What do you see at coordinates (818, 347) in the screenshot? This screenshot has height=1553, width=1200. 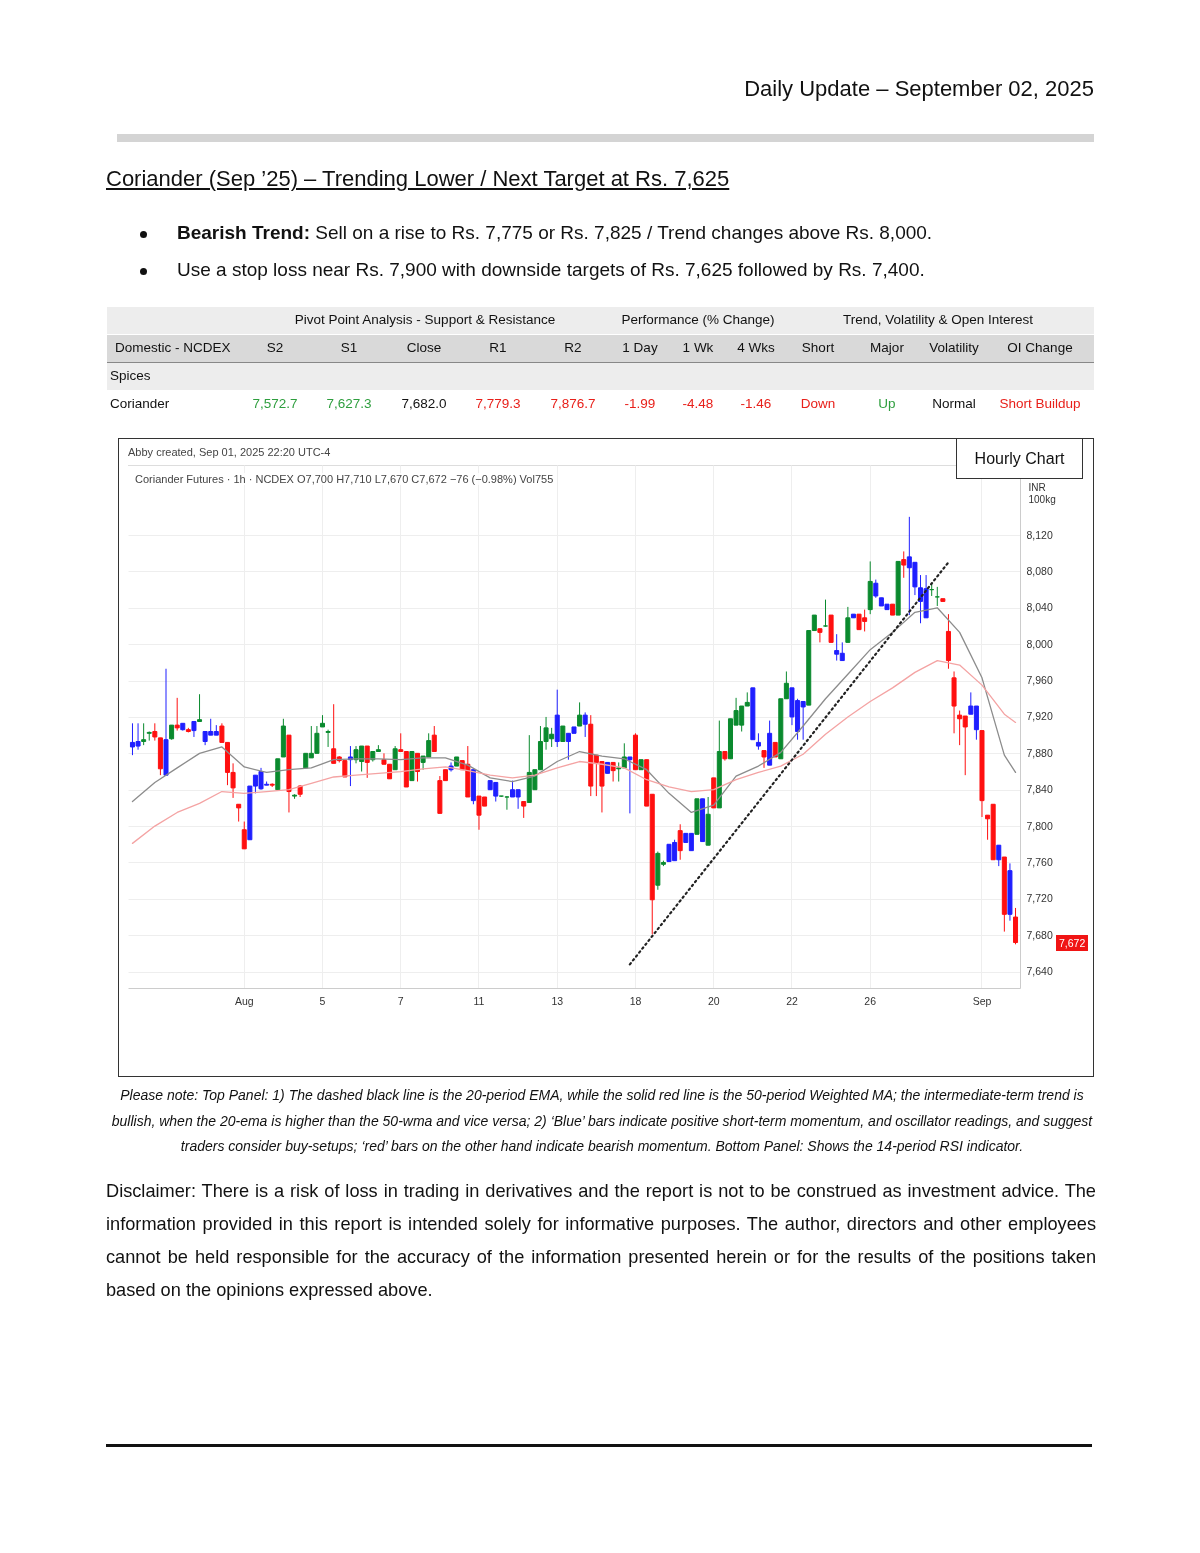 I see `text: Short` at bounding box center [818, 347].